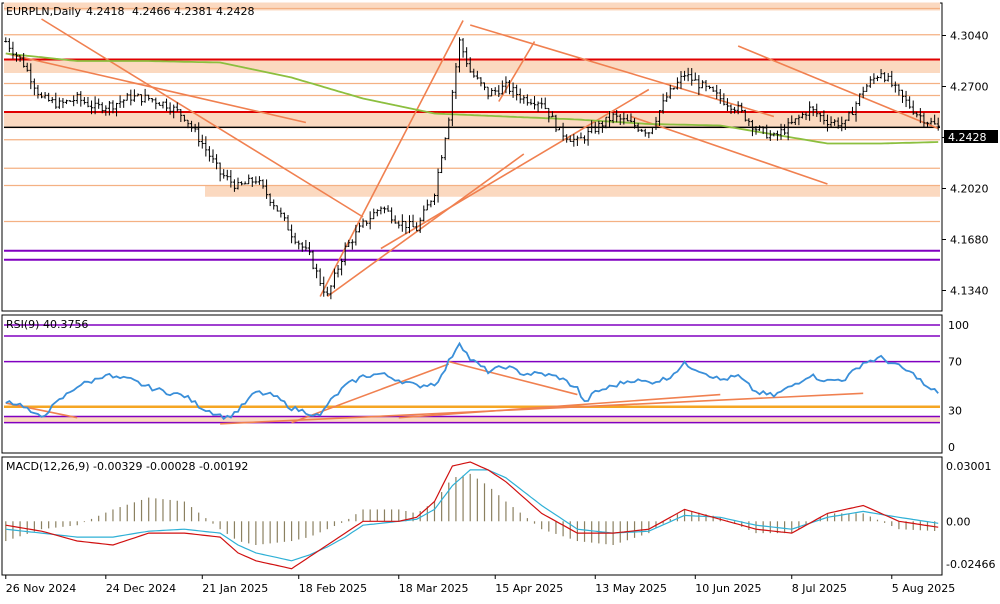 The width and height of the screenshot is (1000, 604). Describe the element at coordinates (955, 362) in the screenshot. I see `rsi-tick-label: 70` at that location.